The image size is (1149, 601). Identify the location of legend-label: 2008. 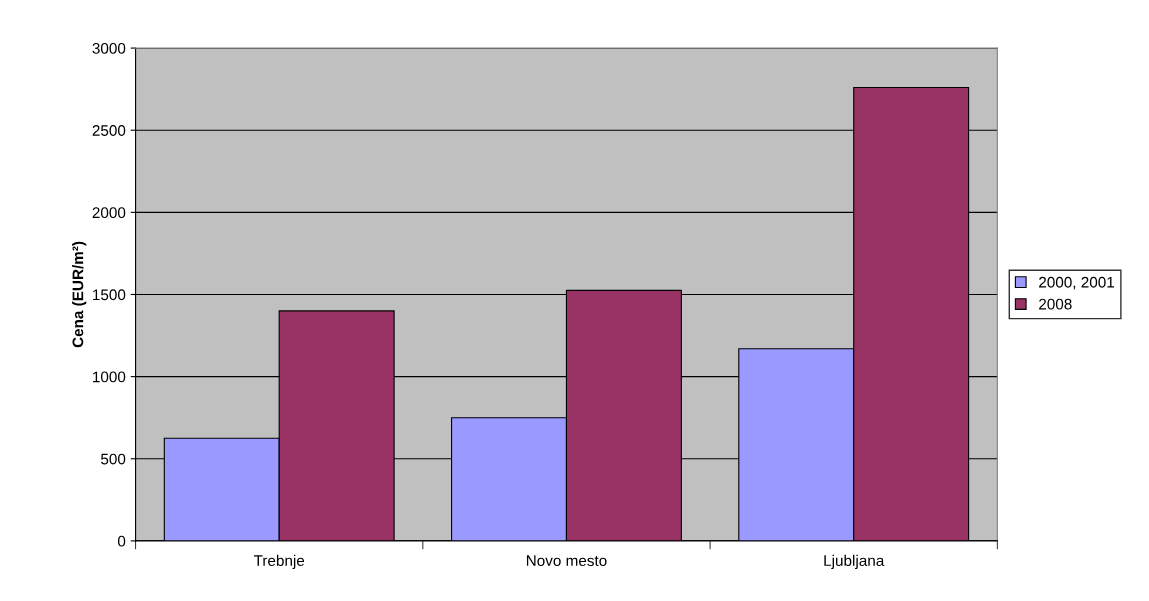
(1055, 304).